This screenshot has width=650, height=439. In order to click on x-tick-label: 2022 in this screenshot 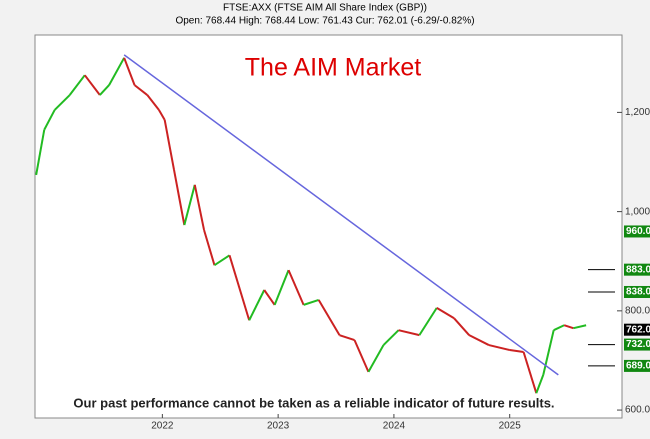, I will do `click(162, 426)`.